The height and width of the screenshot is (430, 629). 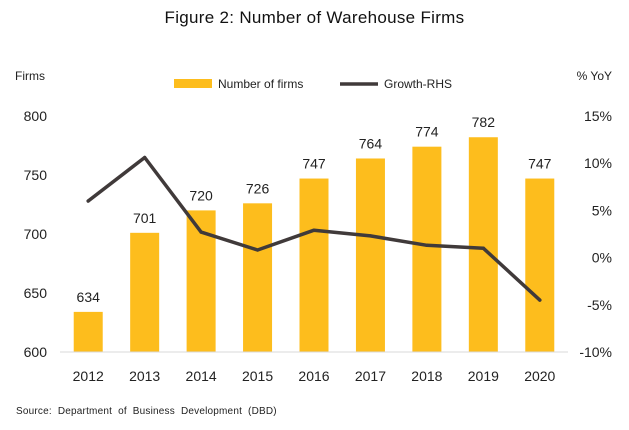 I want to click on bar-data-label: 634, so click(x=89, y=297).